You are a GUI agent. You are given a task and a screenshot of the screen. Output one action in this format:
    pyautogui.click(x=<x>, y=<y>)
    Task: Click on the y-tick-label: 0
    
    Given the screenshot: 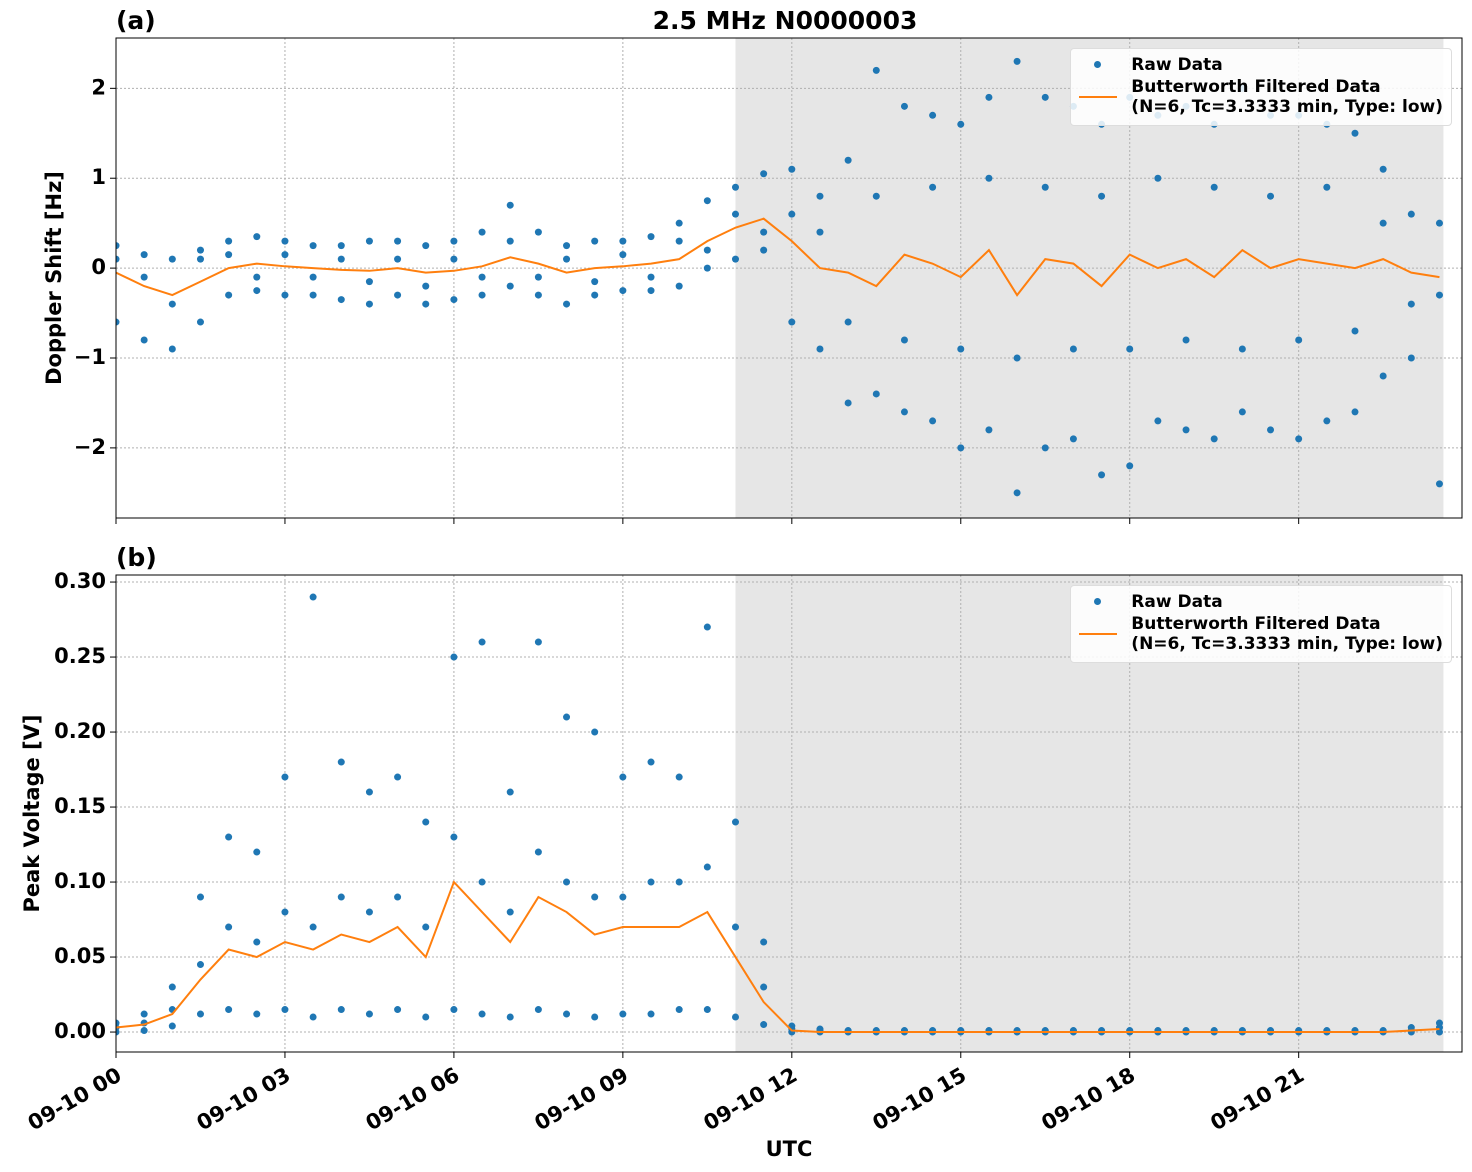 What is the action you would take?
    pyautogui.click(x=98, y=267)
    